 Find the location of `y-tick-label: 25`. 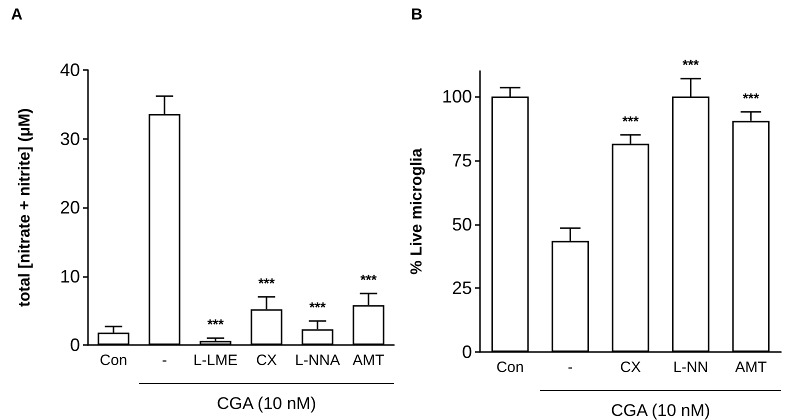

y-tick-label: 25 is located at coordinates (462, 288).